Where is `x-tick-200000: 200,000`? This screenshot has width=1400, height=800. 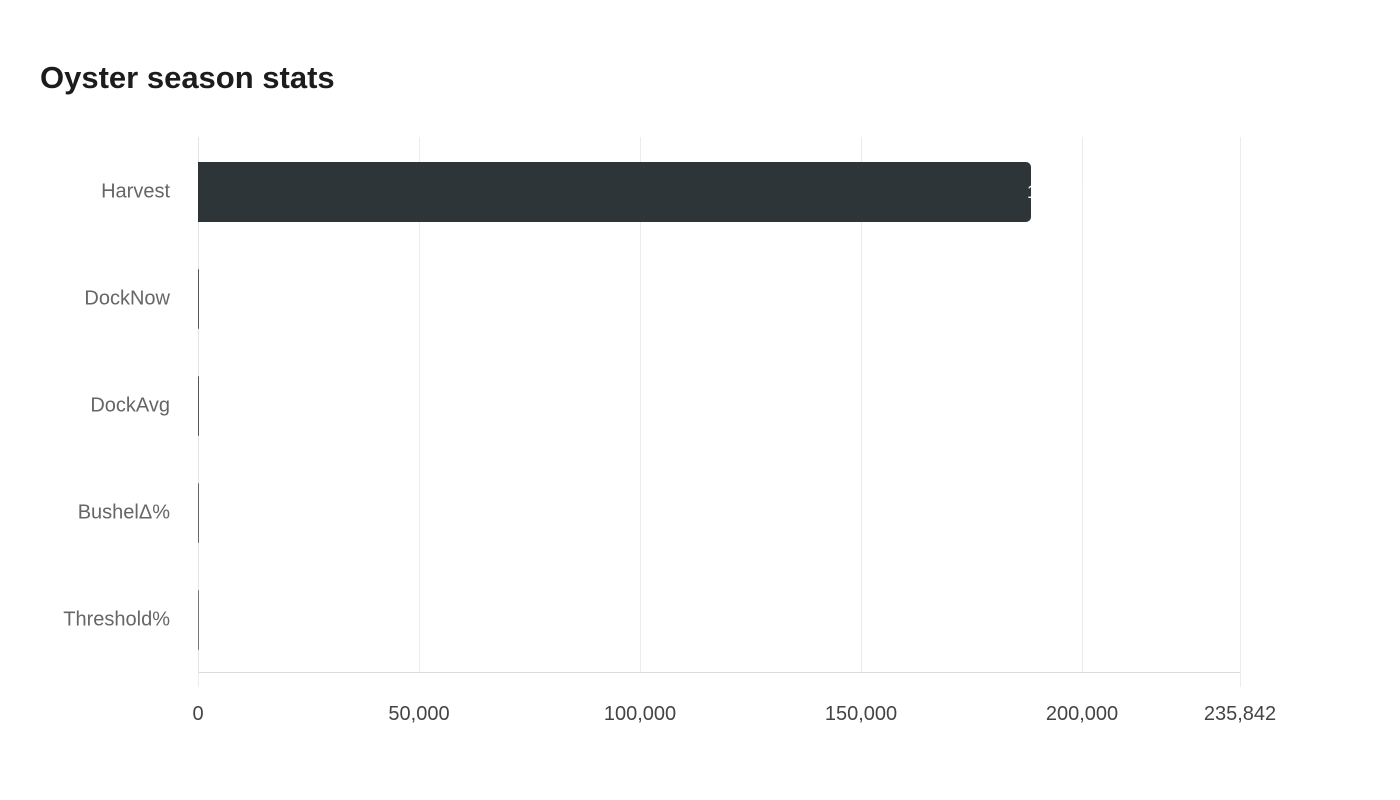
x-tick-200000: 200,000 is located at coordinates (1082, 714).